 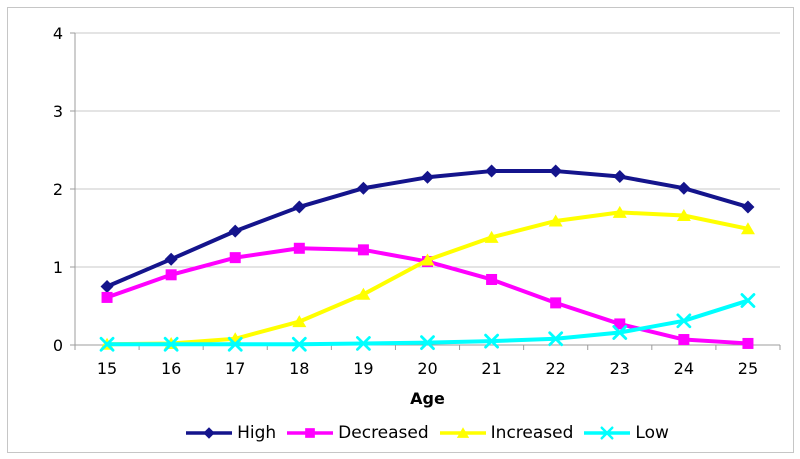 What do you see at coordinates (363, 368) in the screenshot?
I see `x-axis-tick-label: 19` at bounding box center [363, 368].